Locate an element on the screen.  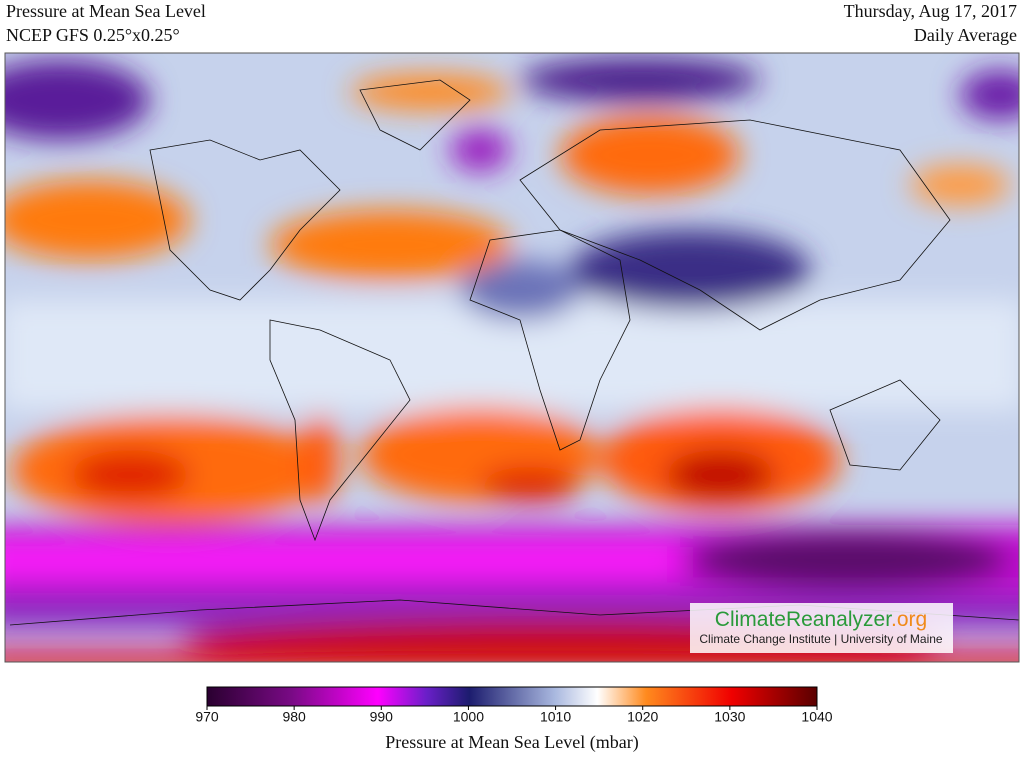
logo-box is located at coordinates (821, 628).